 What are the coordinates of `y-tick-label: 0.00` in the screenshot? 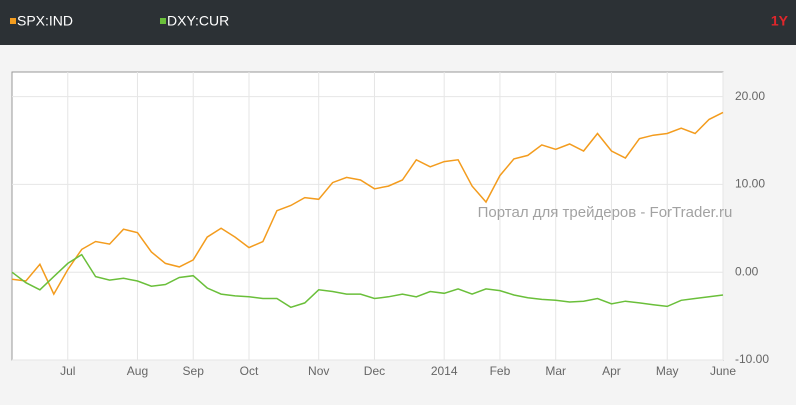 It's located at (747, 271).